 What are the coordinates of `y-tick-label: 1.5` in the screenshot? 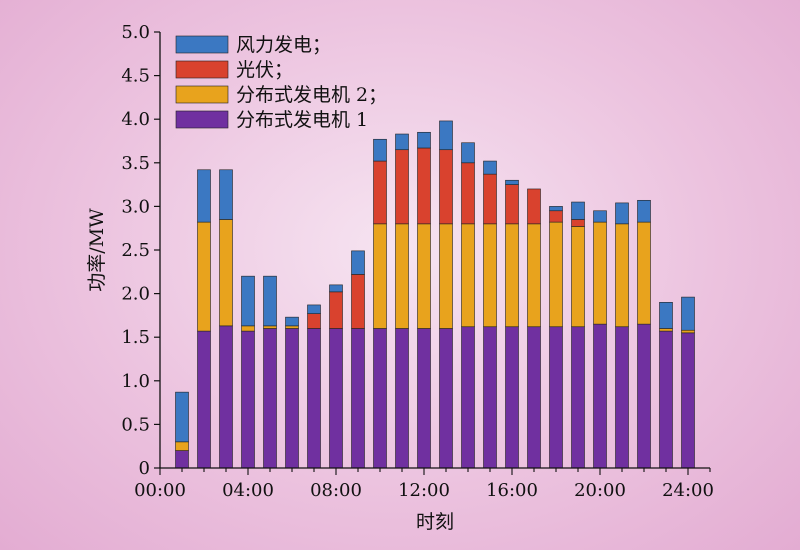 It's located at (135, 337).